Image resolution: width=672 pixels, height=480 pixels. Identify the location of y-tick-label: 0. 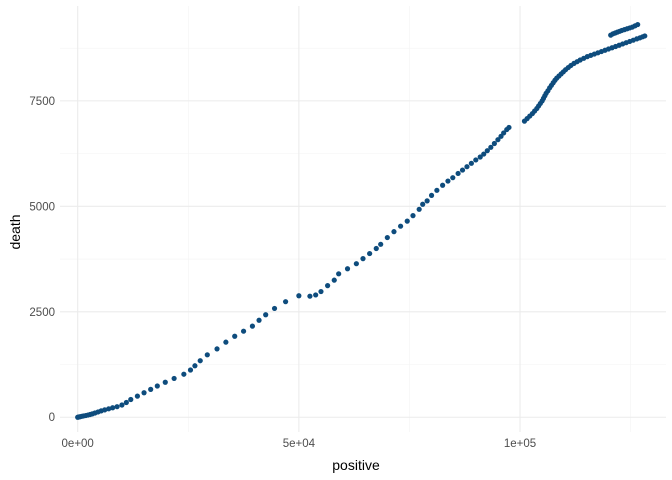
(52, 418).